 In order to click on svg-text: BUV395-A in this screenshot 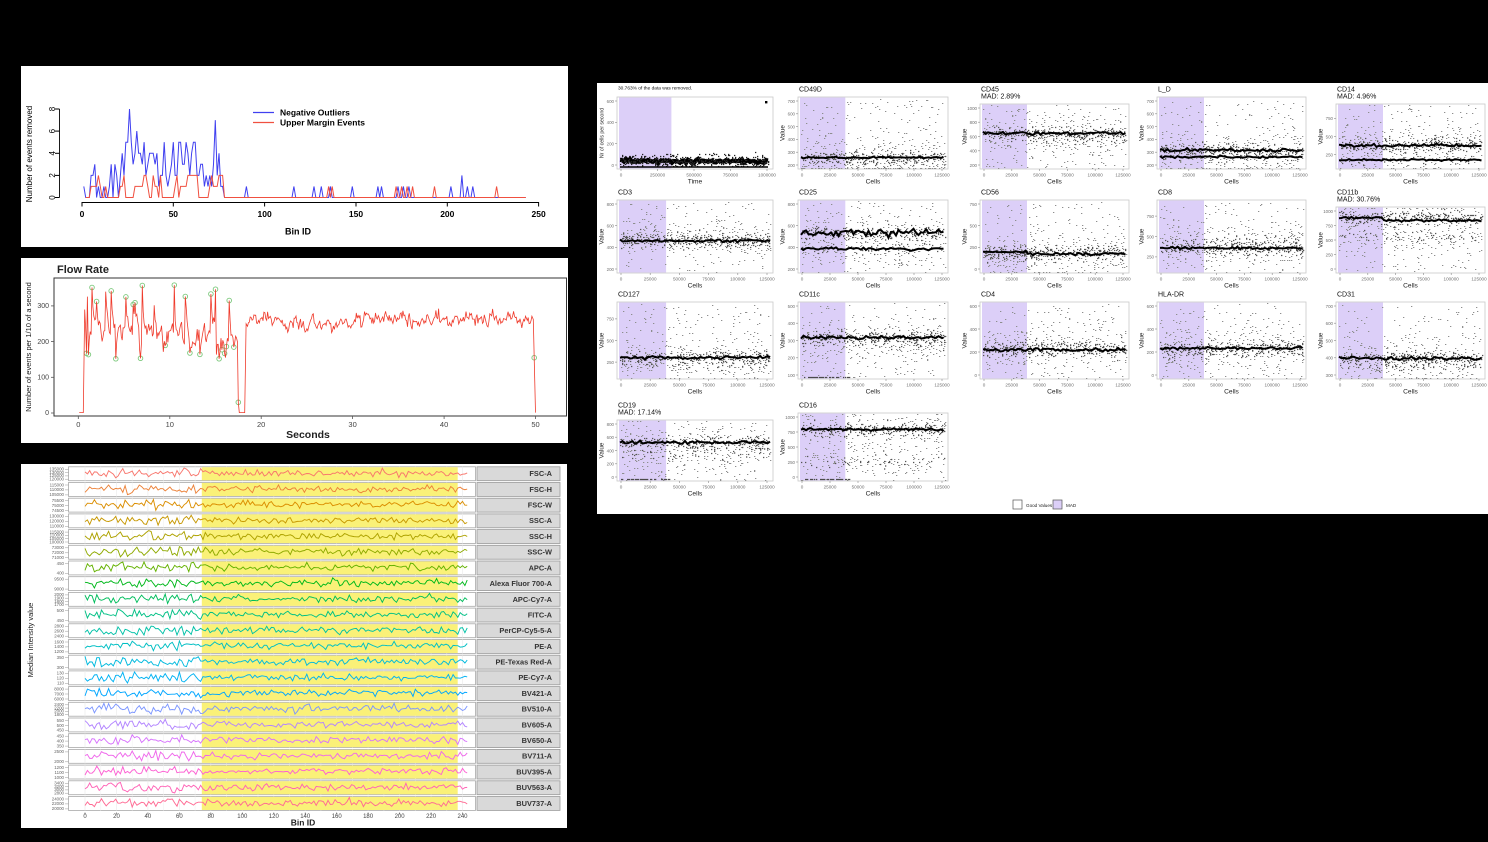, I will do `click(534, 771)`.